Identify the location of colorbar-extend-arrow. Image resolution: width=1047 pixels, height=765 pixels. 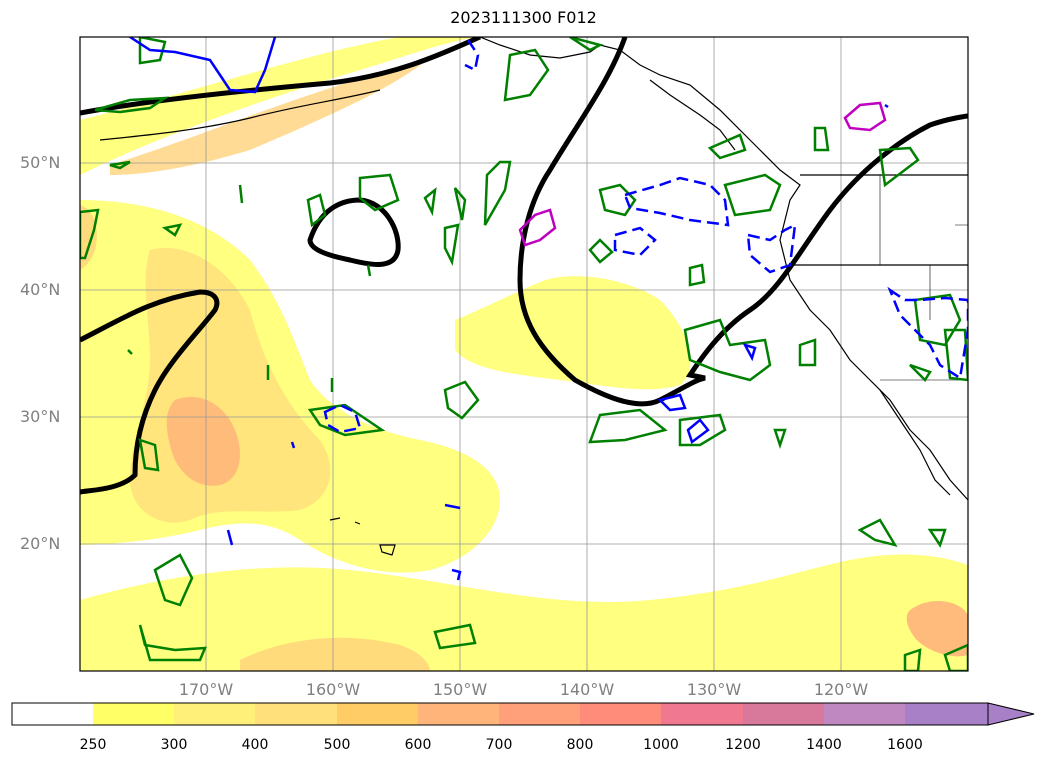
(1011, 714).